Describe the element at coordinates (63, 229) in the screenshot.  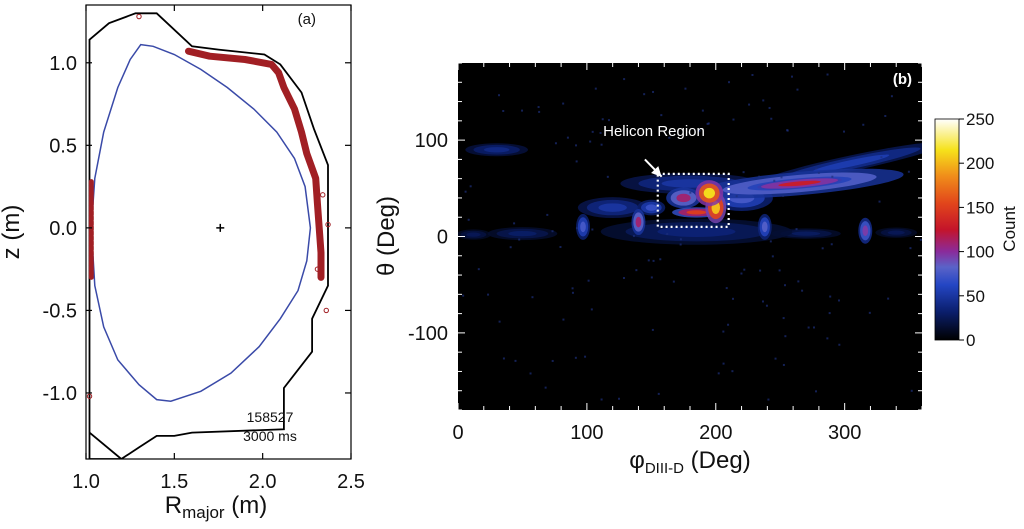
I see `y-tick-label: 0.0` at that location.